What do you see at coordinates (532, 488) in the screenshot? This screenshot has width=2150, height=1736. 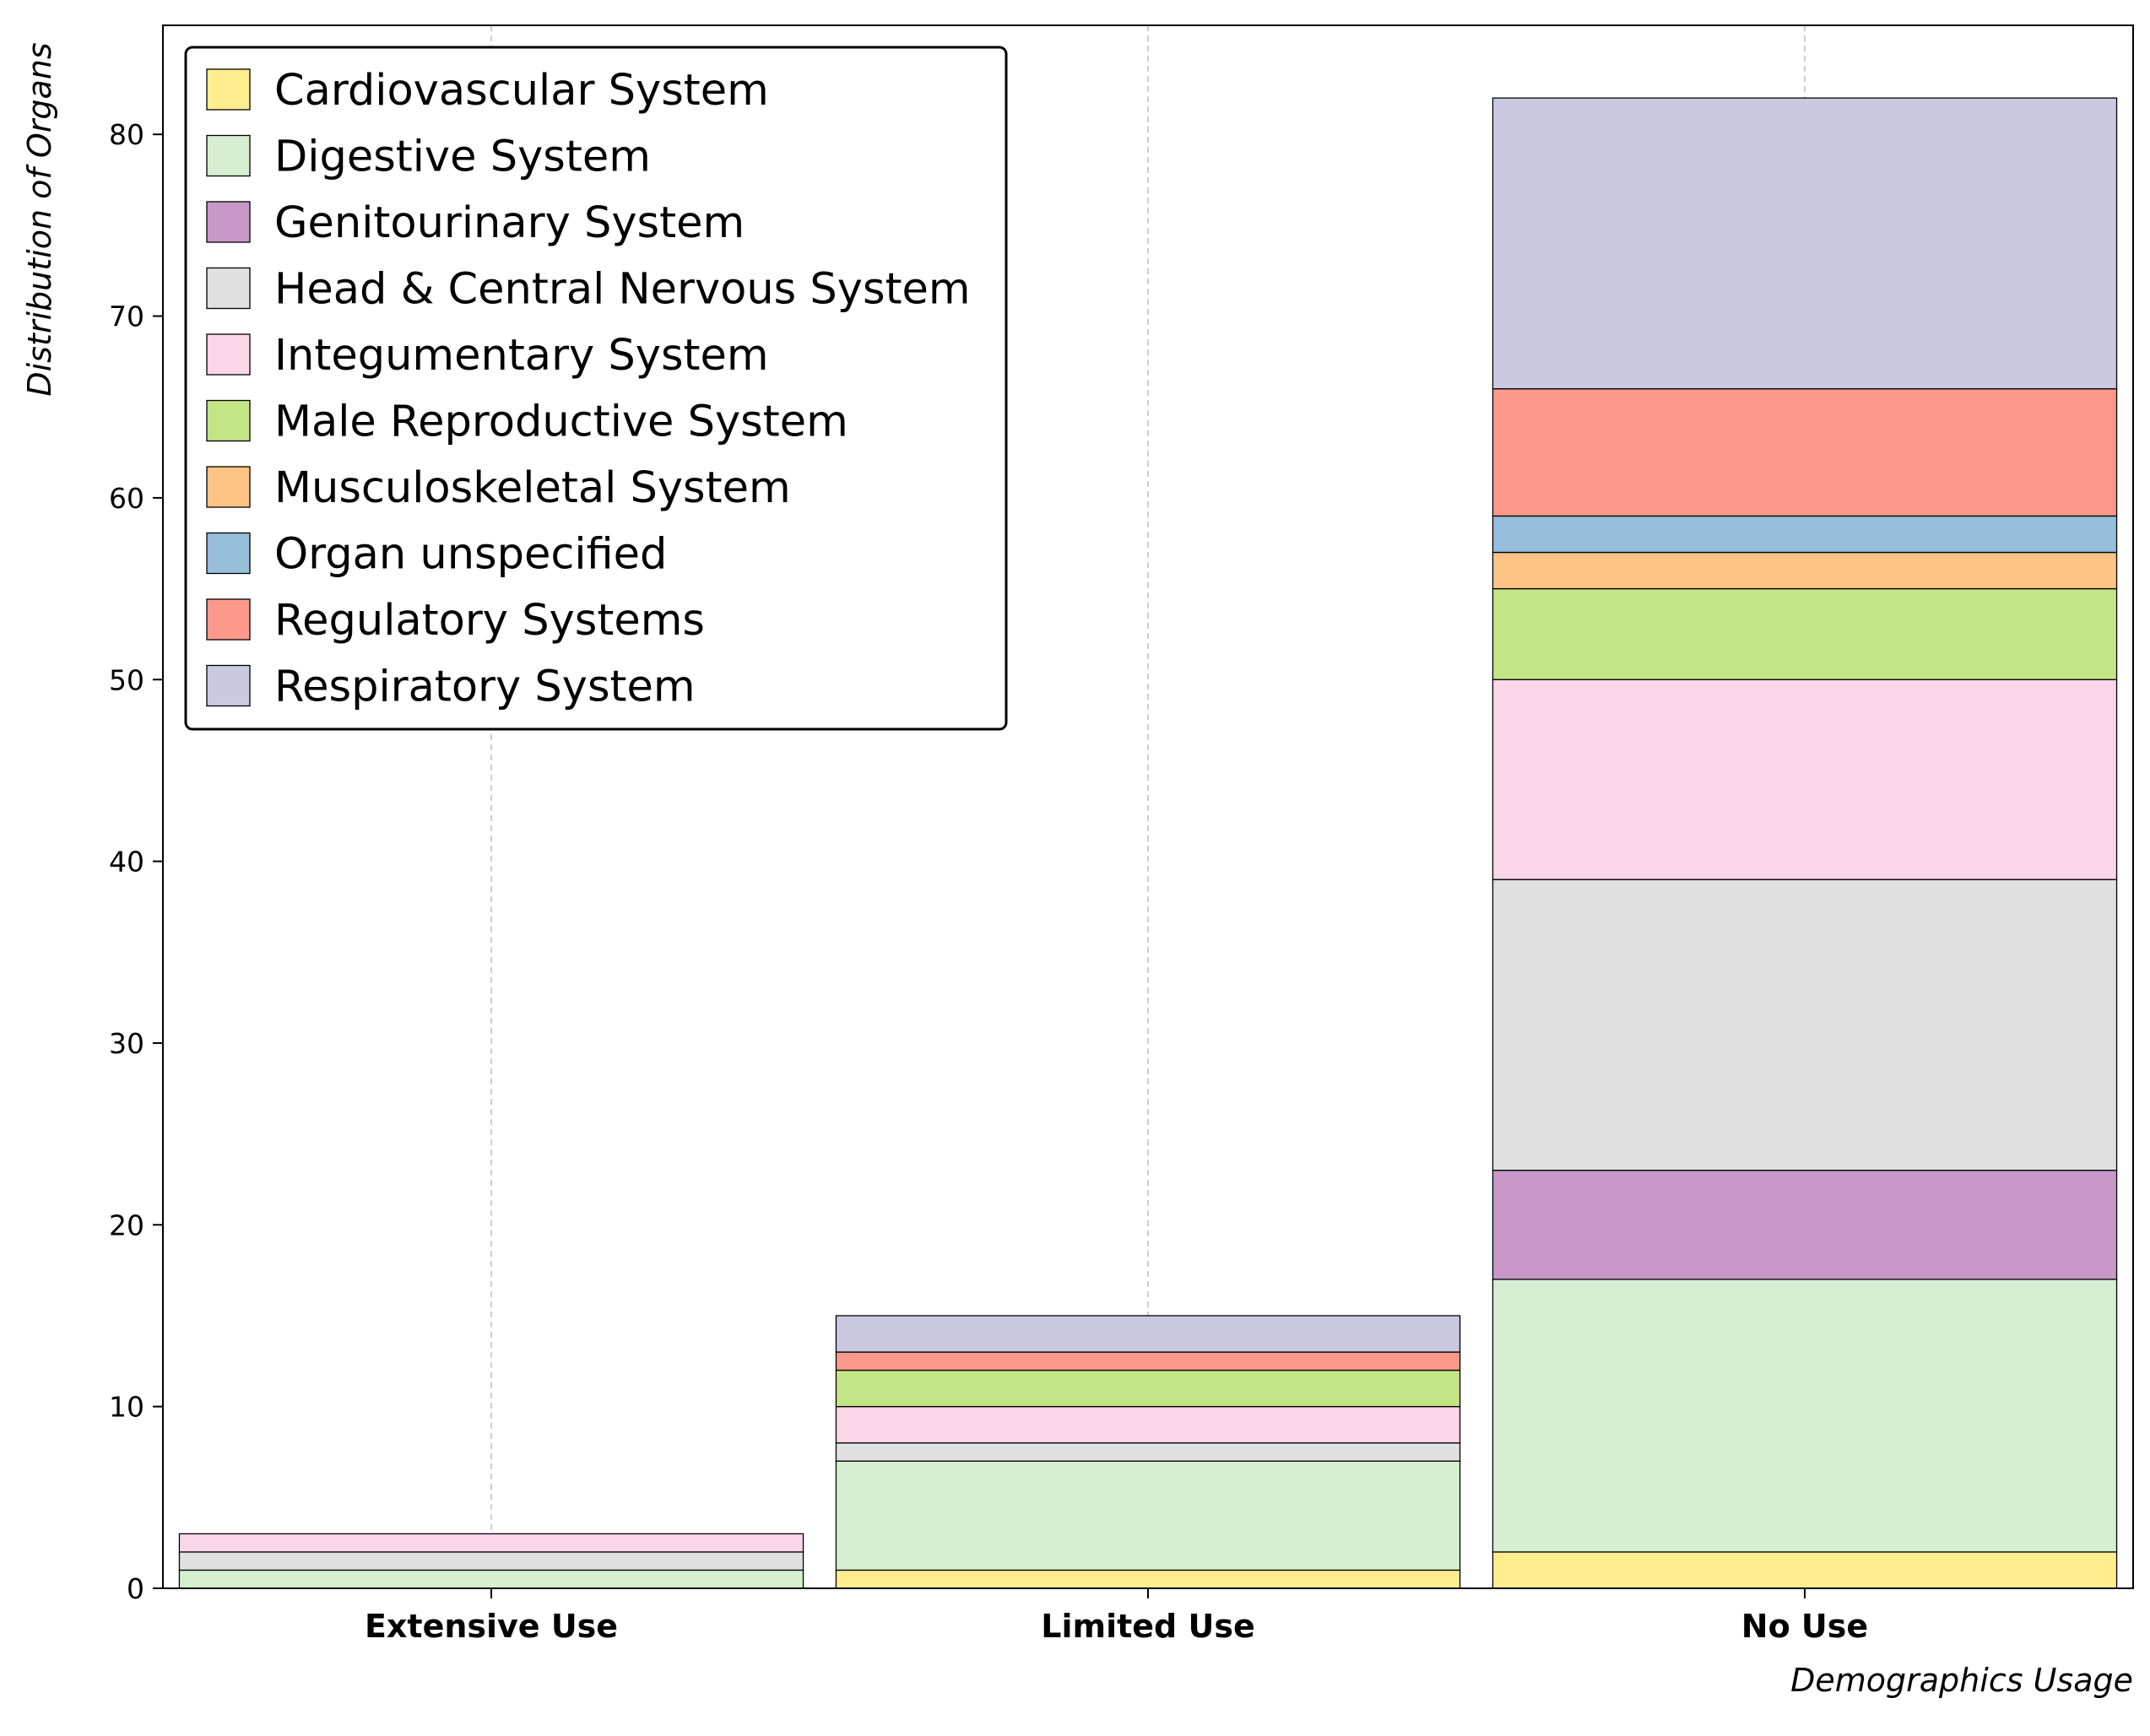 I see `legend-label: Musculoskeletal System` at bounding box center [532, 488].